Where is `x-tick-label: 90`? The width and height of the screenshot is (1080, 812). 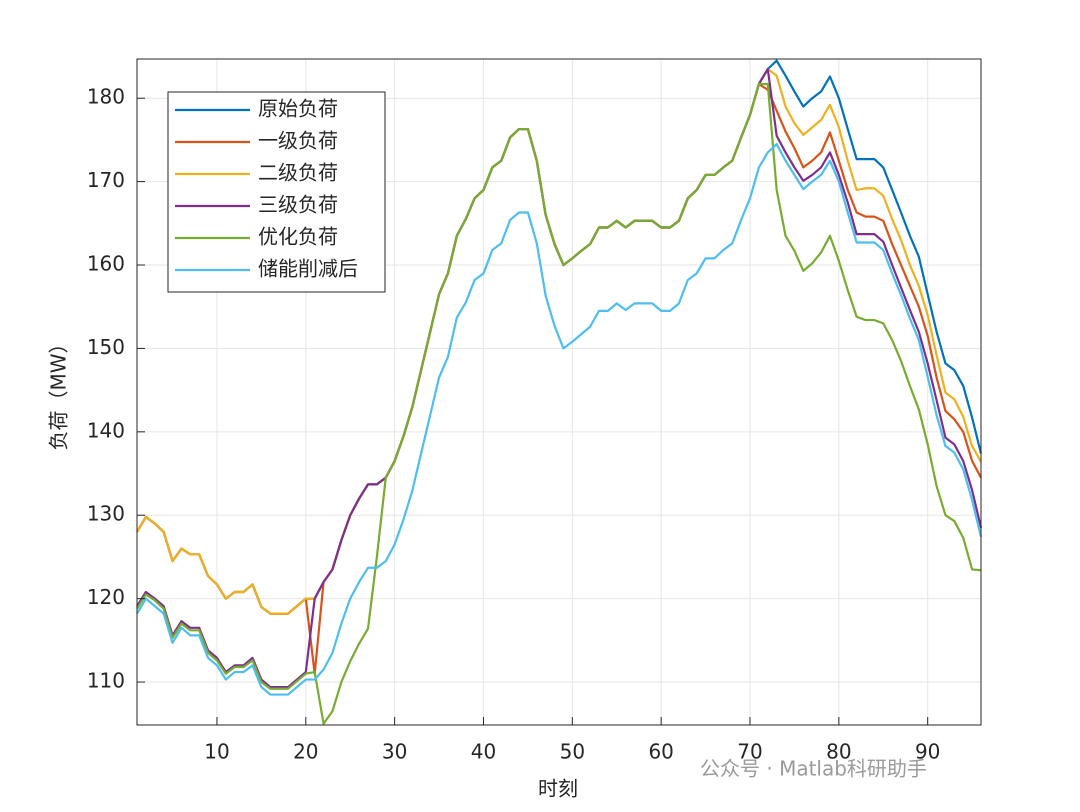
x-tick-label: 90 is located at coordinates (927, 752).